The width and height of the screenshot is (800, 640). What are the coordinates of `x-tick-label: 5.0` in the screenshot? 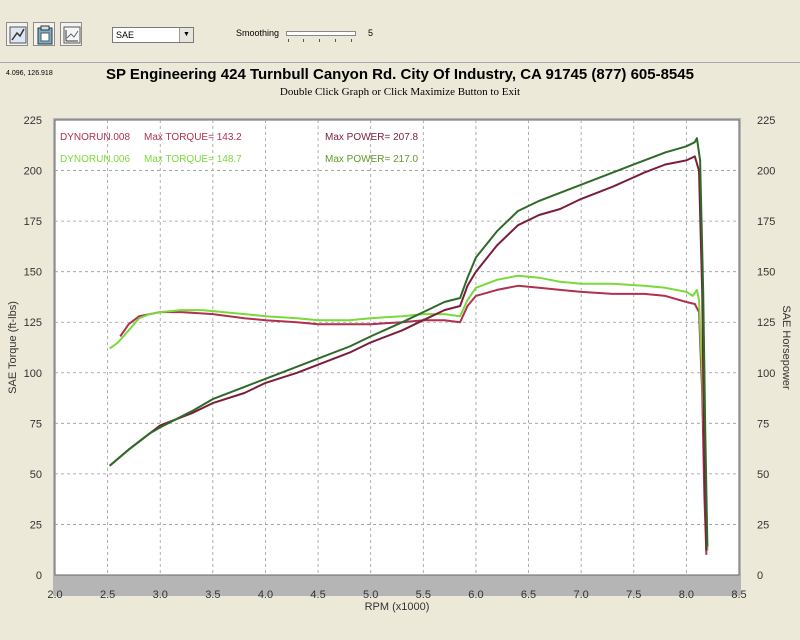 It's located at (370, 595).